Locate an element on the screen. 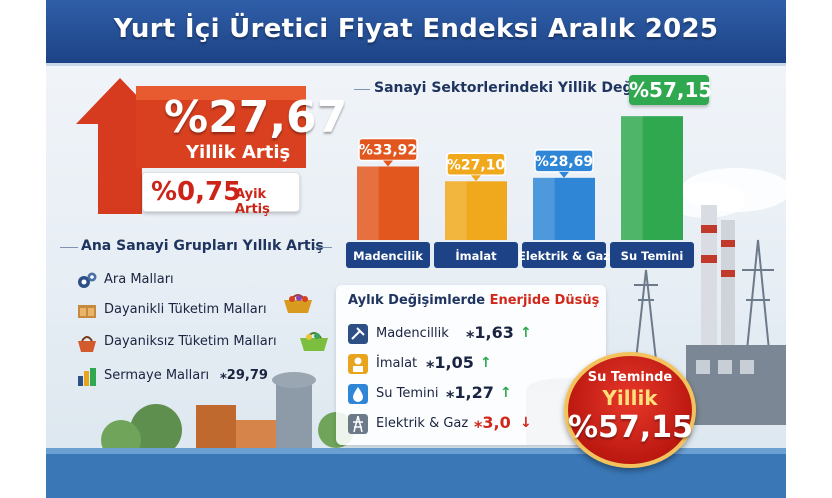 This screenshot has width=832, height=498. sector-total-badge: %57,15 is located at coordinates (670, 90).